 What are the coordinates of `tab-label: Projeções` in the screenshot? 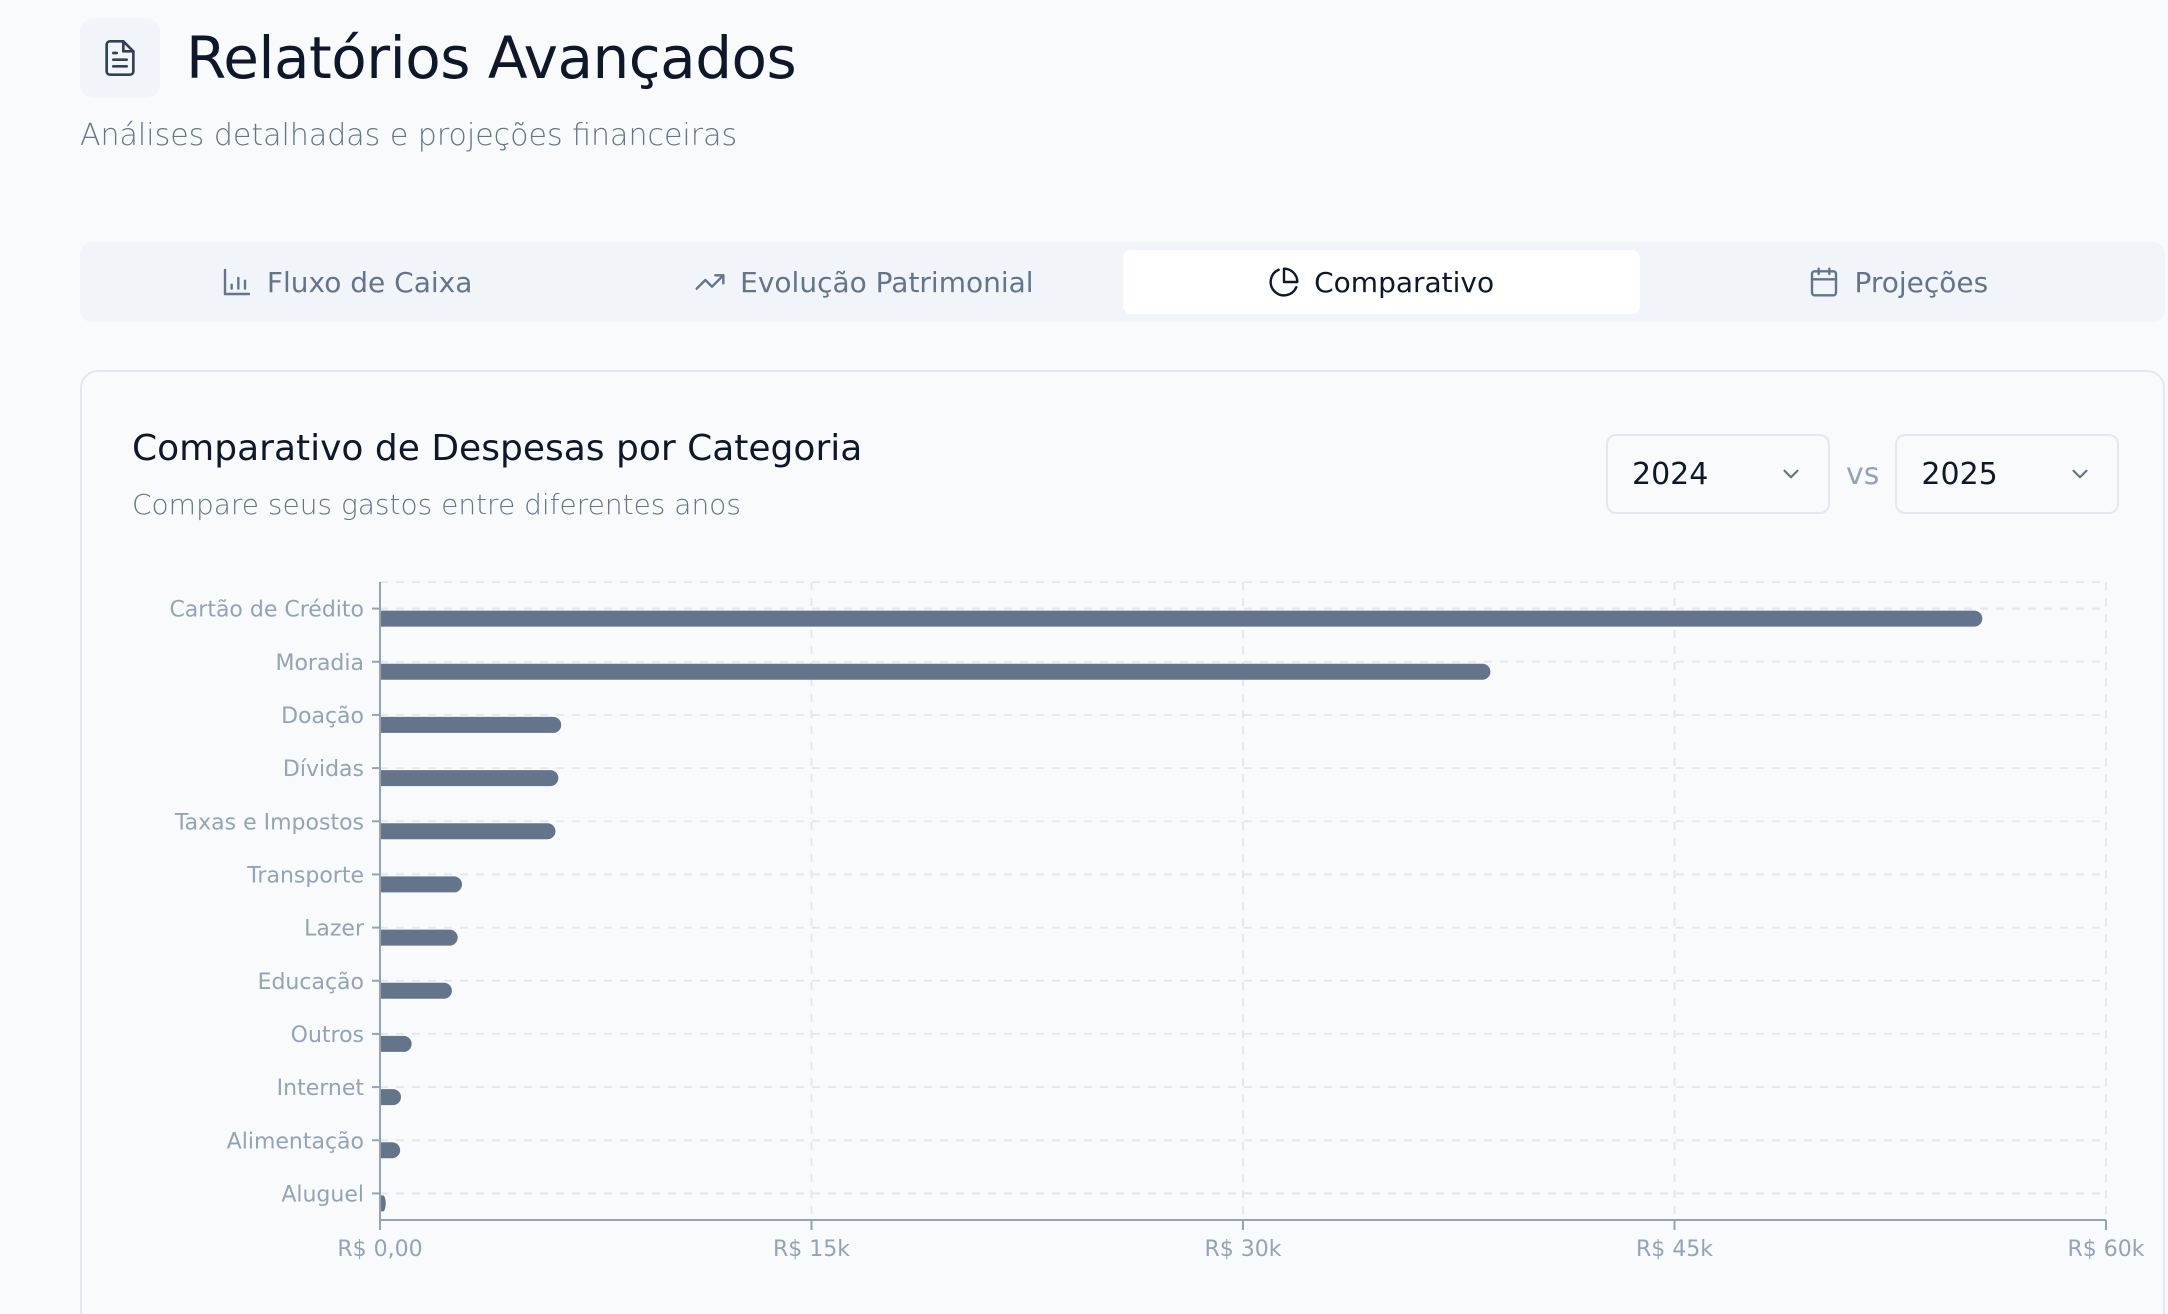 It's located at (1921, 282).